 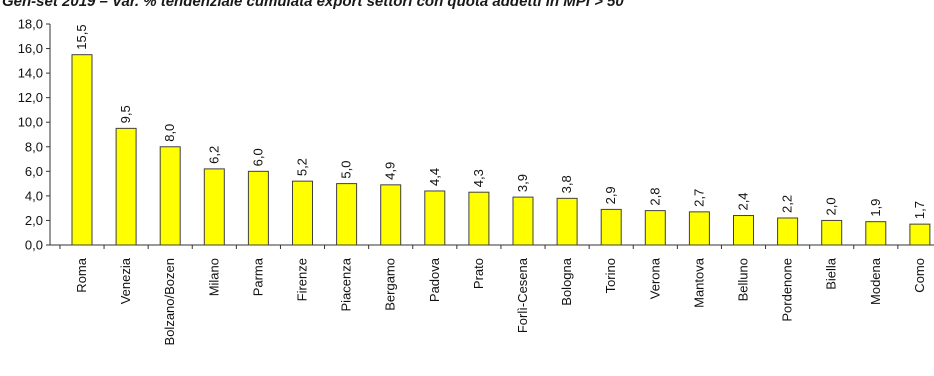 I want to click on bar-belluno, so click(x=743, y=230).